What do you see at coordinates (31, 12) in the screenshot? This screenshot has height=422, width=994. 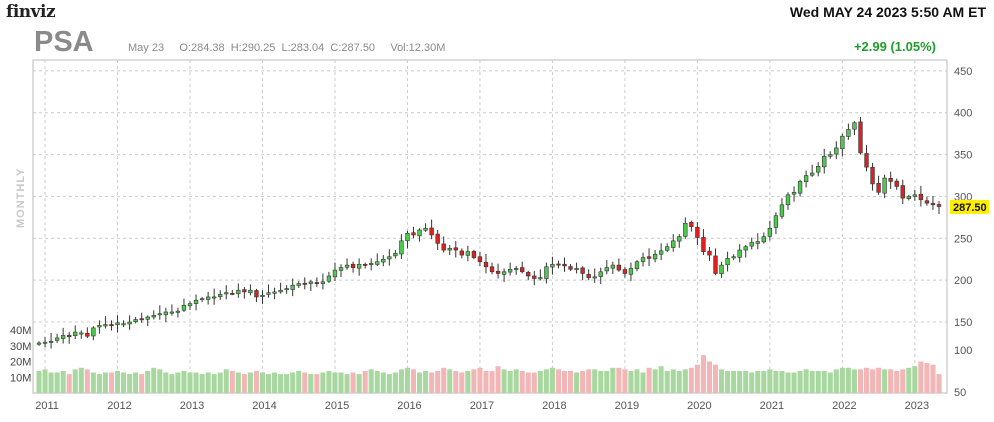 I see `finviz-logo: finviz` at bounding box center [31, 12].